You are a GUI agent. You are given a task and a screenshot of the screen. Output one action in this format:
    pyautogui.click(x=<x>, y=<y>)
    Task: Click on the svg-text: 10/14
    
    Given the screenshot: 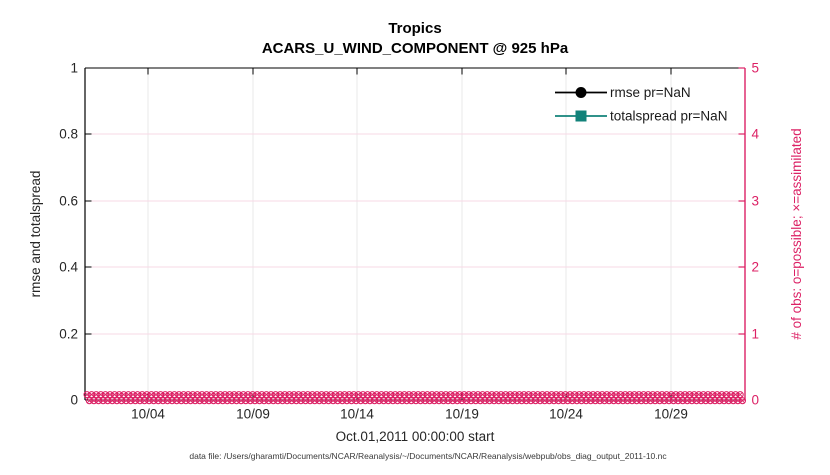 What is the action you would take?
    pyautogui.click(x=357, y=414)
    